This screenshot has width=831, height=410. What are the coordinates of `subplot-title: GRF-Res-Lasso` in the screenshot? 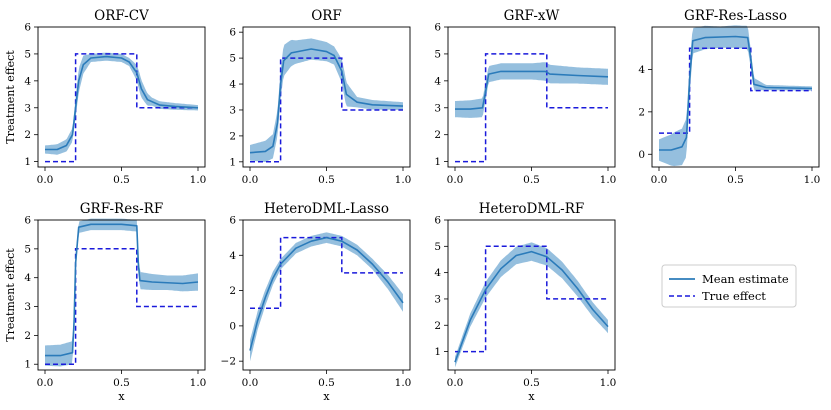 It's located at (735, 16).